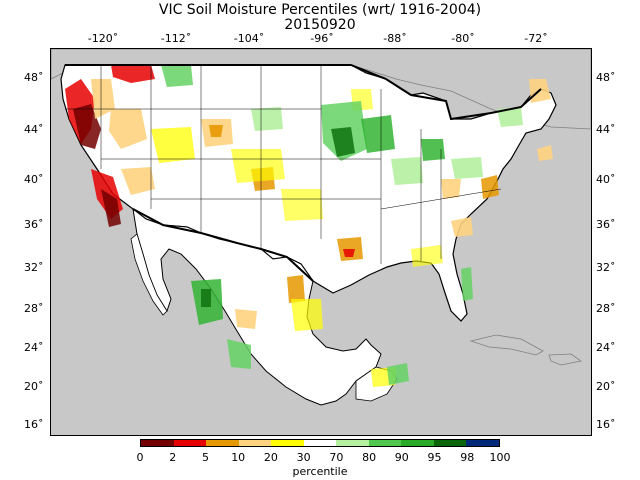 The width and height of the screenshot is (640, 480). I want to click on lon-tick: -72˚, so click(536, 38).